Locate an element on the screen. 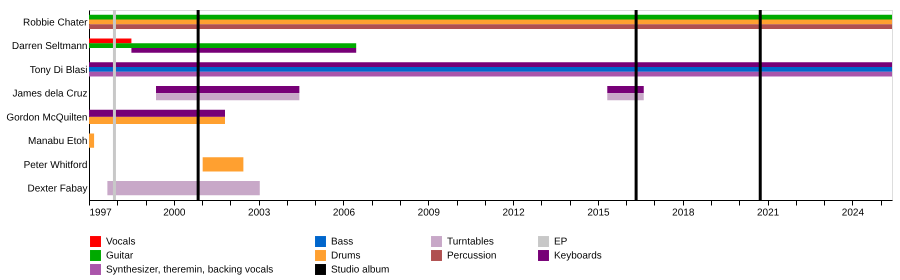  y-tick-label: Tony Di Blasi is located at coordinates (59, 70).